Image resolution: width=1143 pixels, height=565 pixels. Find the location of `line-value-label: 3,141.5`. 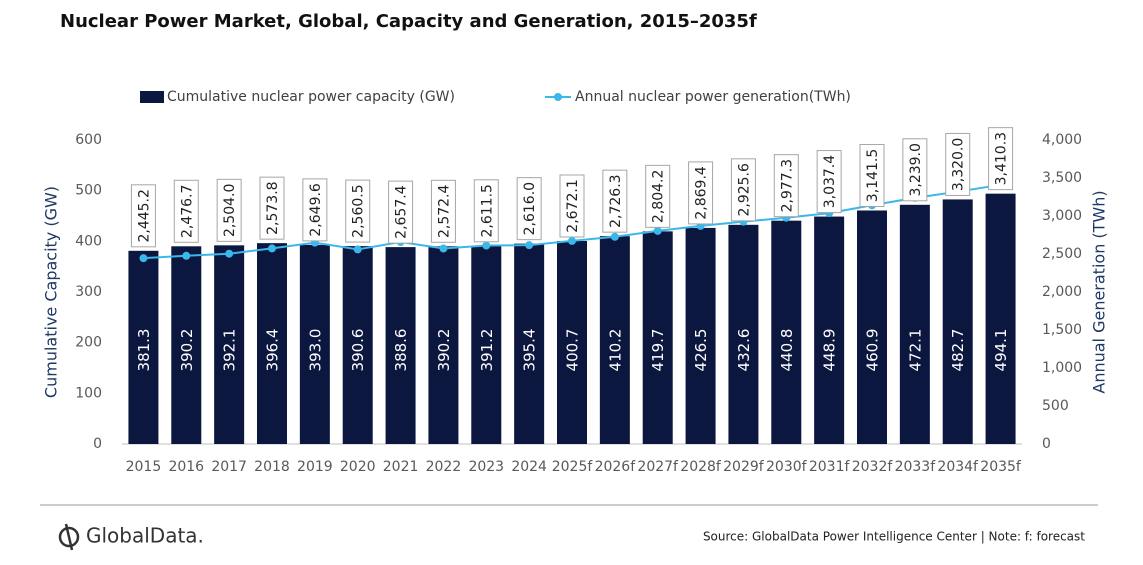

line-value-label: 3,141.5 is located at coordinates (873, 175).